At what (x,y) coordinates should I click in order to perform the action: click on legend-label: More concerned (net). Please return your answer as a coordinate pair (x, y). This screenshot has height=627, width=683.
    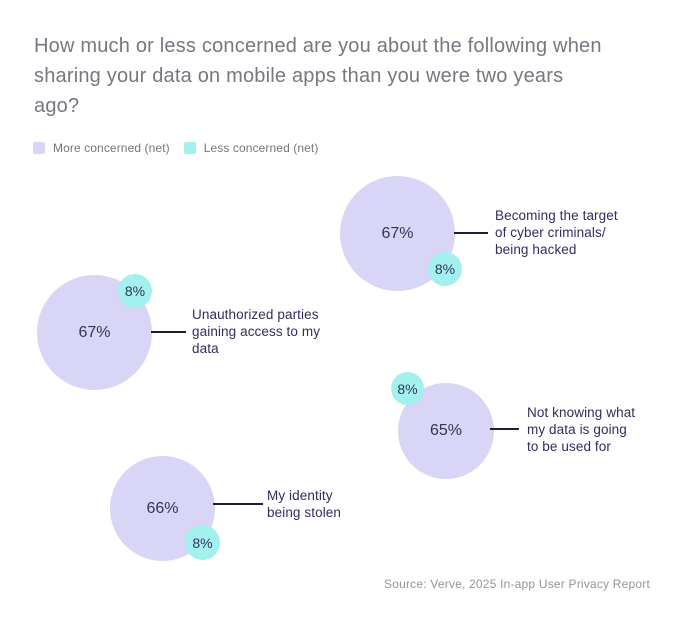
    Looking at the image, I should click on (111, 148).